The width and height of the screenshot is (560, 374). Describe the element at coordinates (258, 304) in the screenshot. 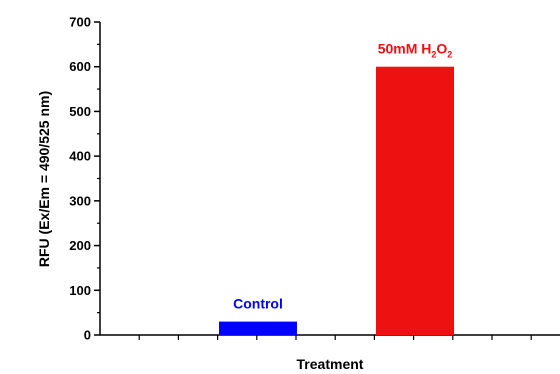

I see `bar-label-control: Control` at that location.